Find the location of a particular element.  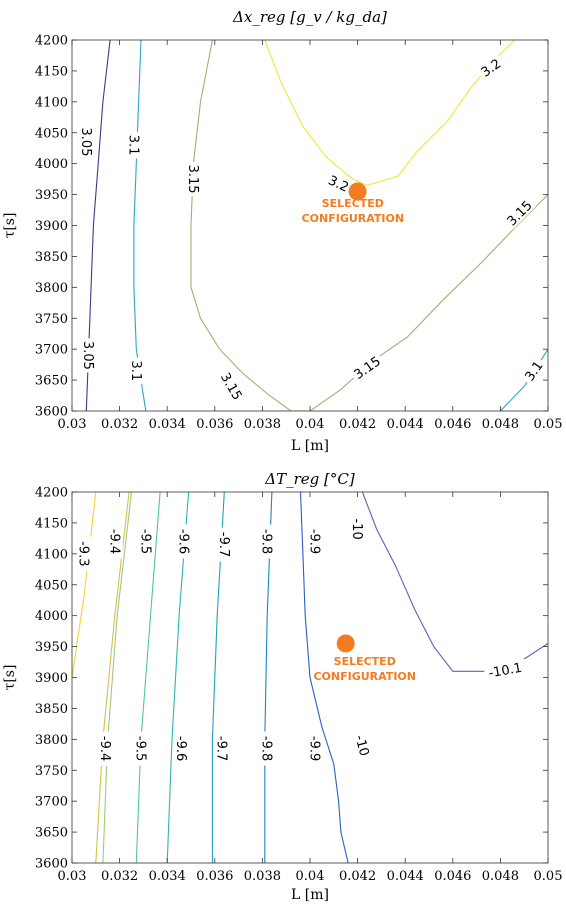

contour-label-text: 3.15 is located at coordinates (192, 179).